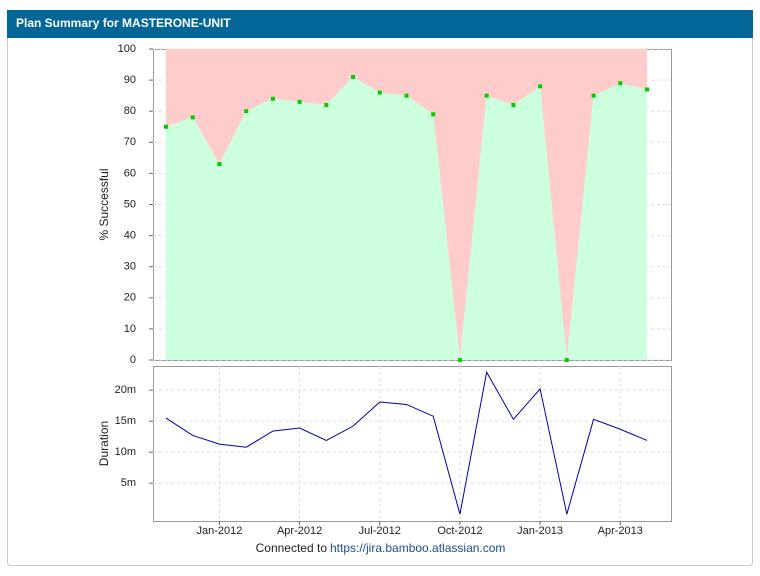  Describe the element at coordinates (459, 531) in the screenshot. I see `x-tick-label: Oct-2012` at that location.